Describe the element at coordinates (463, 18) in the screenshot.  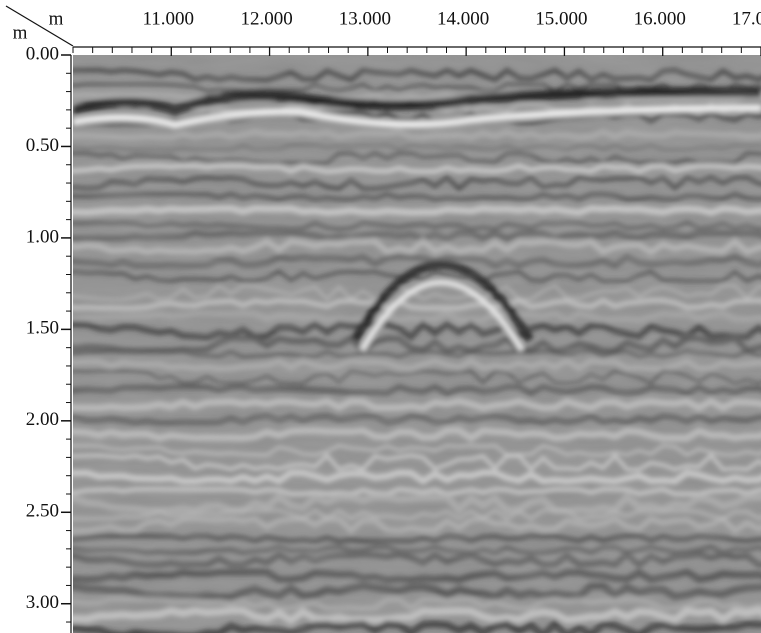
I see `x-tick-label: 14.000` at that location.